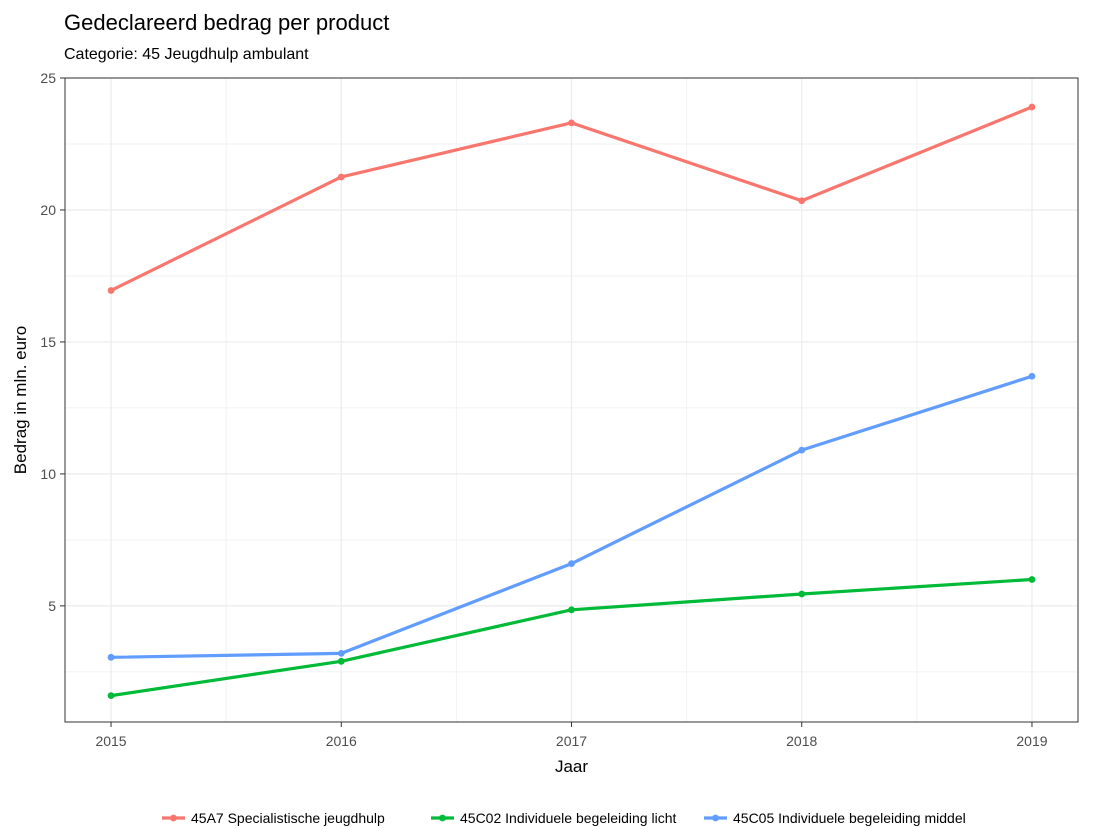  I want to click on y-tick-label: 20, so click(48, 210).